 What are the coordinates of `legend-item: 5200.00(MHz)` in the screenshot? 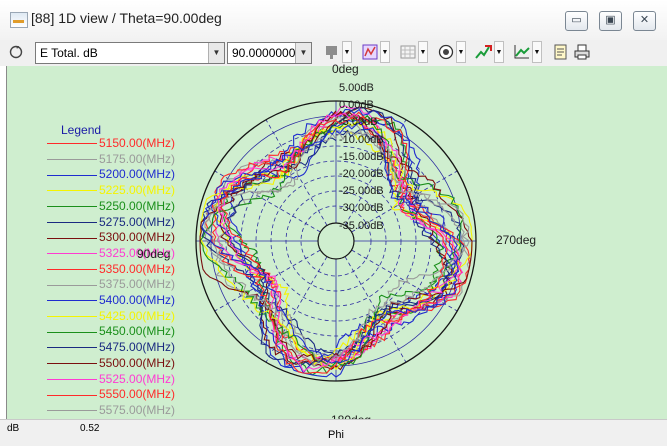 It's located at (111, 174).